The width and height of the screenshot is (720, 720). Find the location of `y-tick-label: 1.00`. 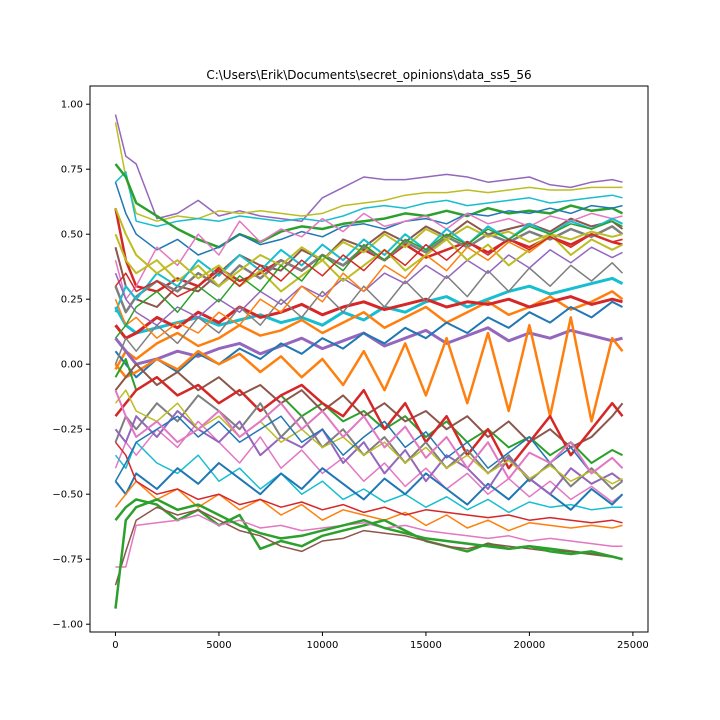

y-tick-label: 1.00 is located at coordinates (72, 105).